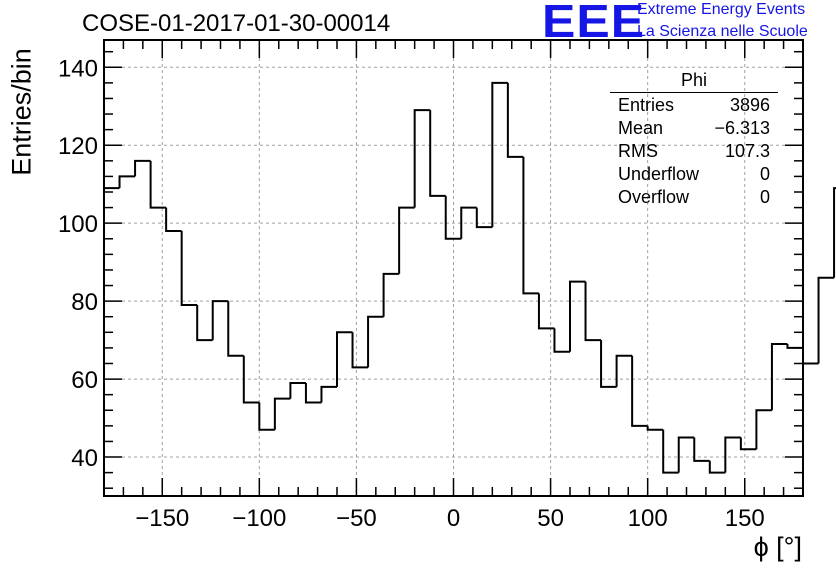 The image size is (836, 572). Describe the element at coordinates (259, 518) in the screenshot. I see `x-tick-label: −100` at that location.